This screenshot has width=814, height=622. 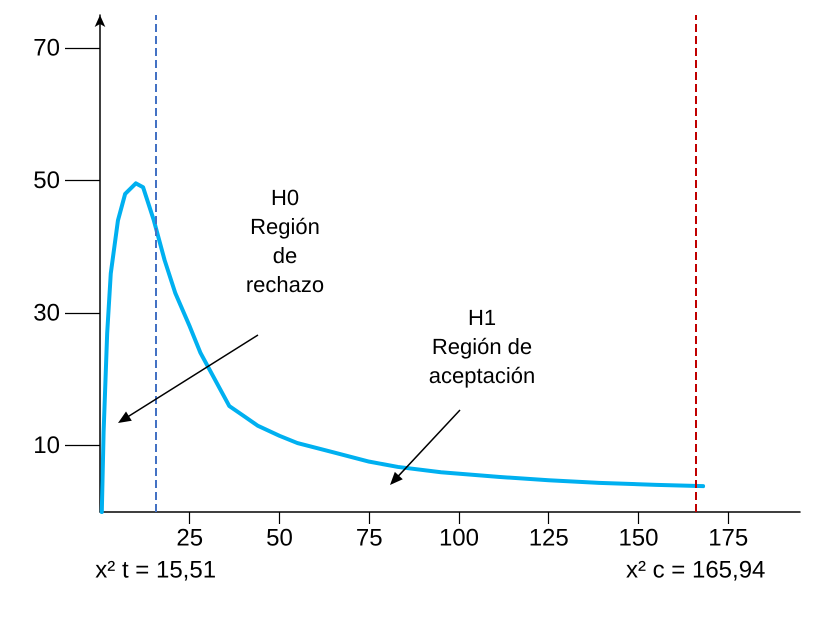 What do you see at coordinates (728, 538) in the screenshot?
I see `x-tick-label: 175` at bounding box center [728, 538].